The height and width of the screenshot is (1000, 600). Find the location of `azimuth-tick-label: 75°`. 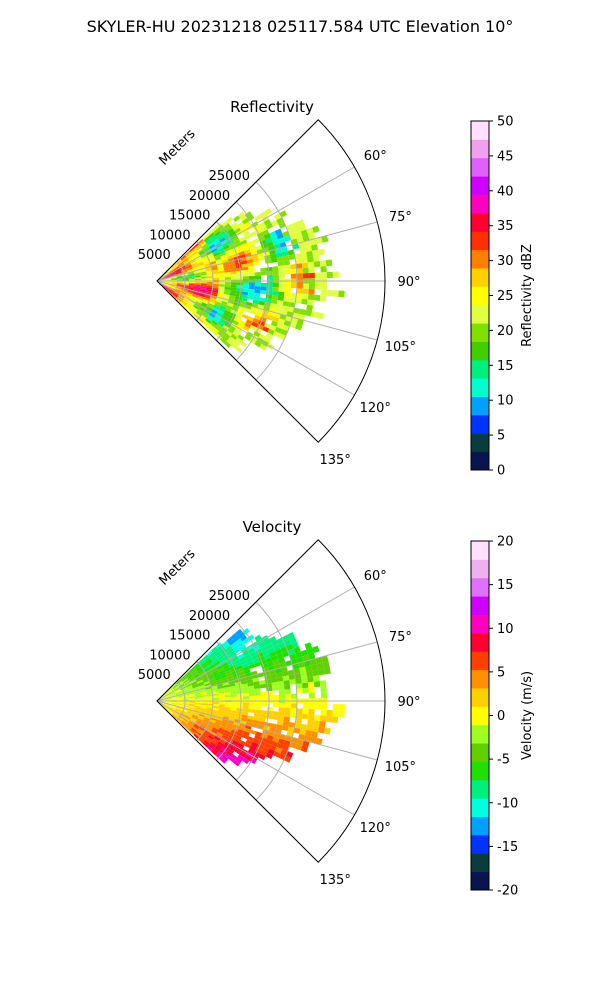

azimuth-tick-label: 75° is located at coordinates (400, 217).